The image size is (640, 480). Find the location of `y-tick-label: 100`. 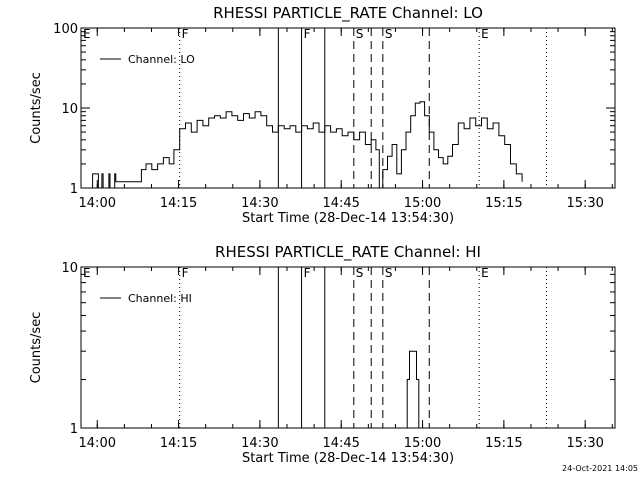

y-tick-label: 100 is located at coordinates (65, 29).